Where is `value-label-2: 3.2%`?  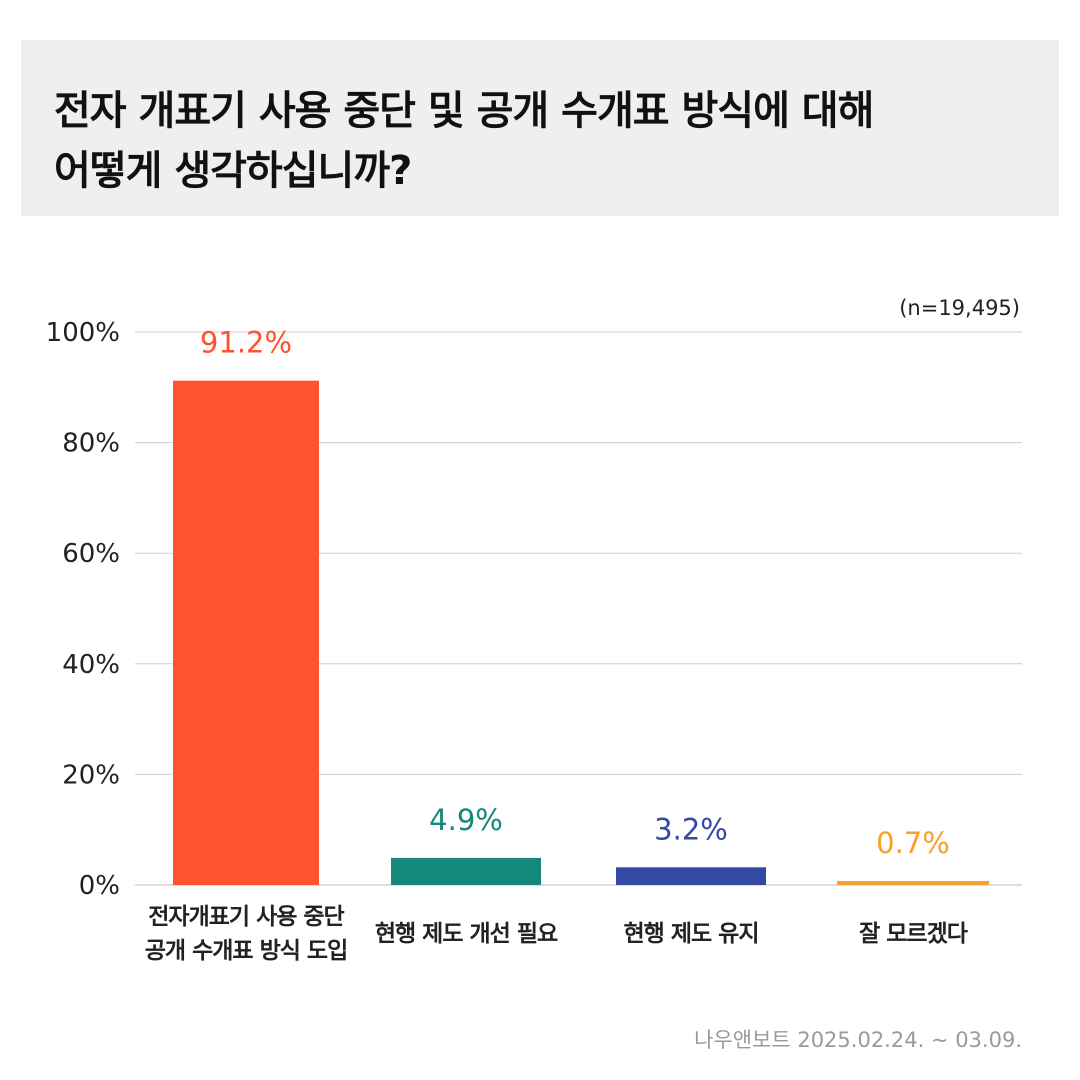
value-label-2: 3.2% is located at coordinates (691, 829).